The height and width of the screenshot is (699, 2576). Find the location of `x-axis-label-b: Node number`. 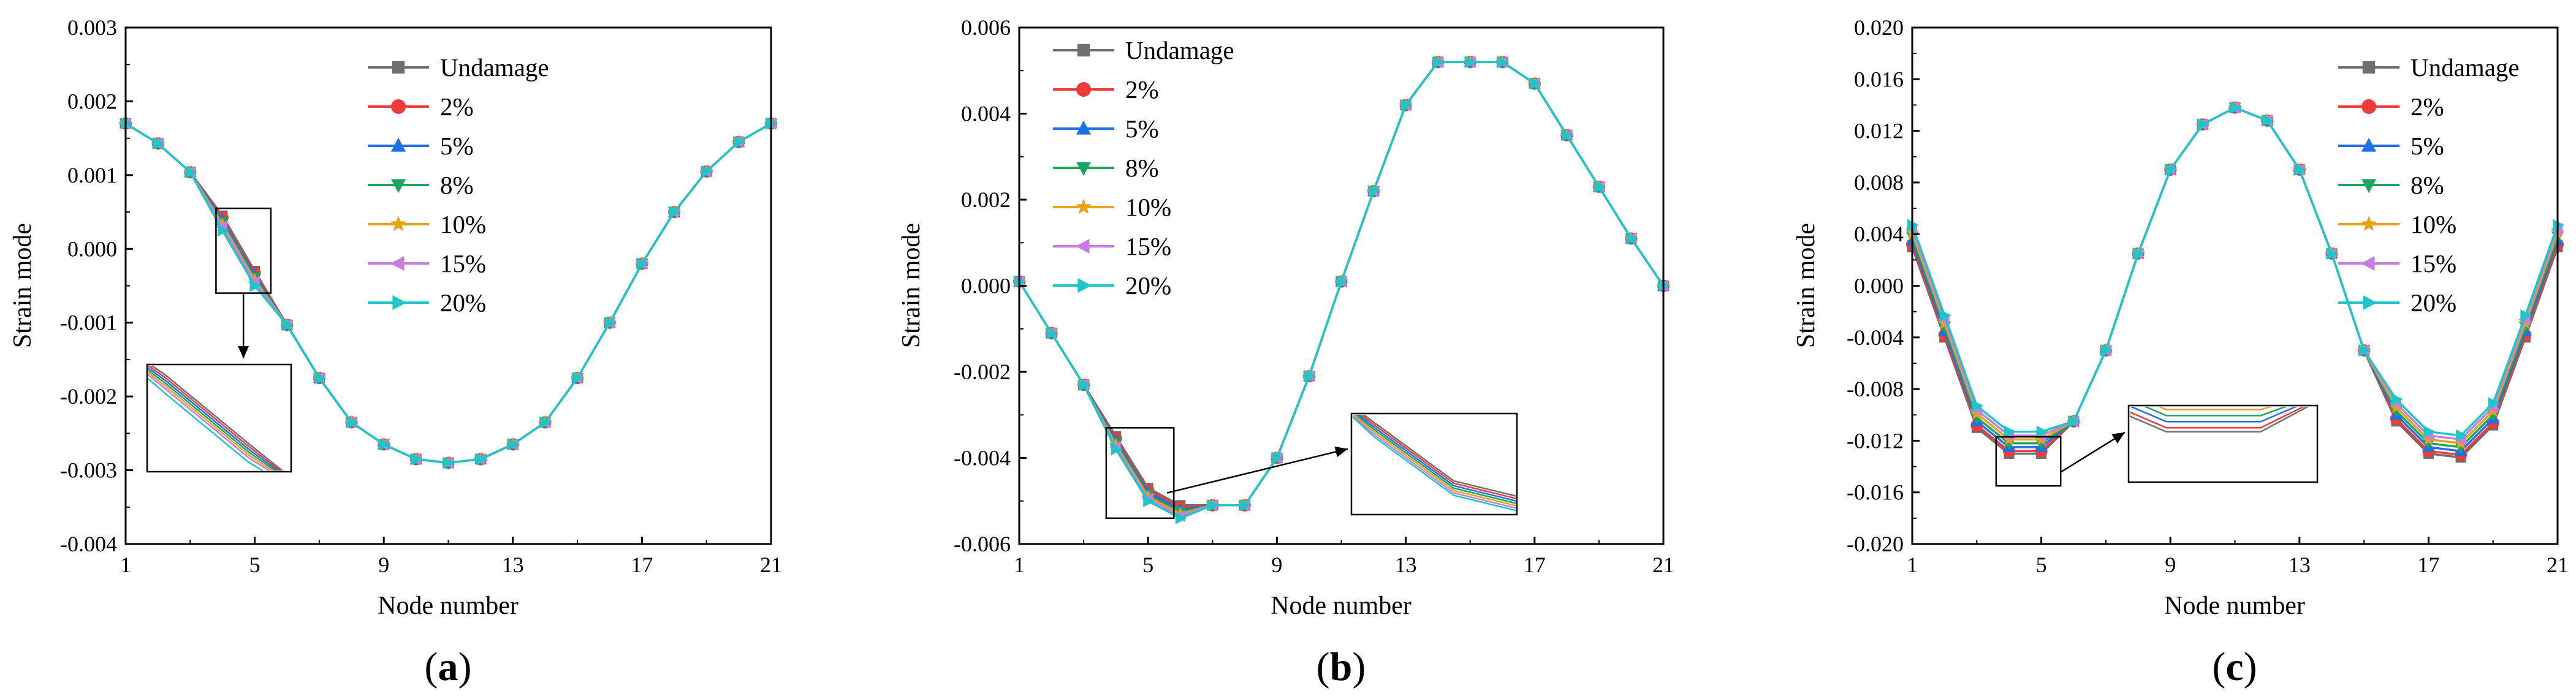

x-axis-label-b: Node number is located at coordinates (1341, 606).